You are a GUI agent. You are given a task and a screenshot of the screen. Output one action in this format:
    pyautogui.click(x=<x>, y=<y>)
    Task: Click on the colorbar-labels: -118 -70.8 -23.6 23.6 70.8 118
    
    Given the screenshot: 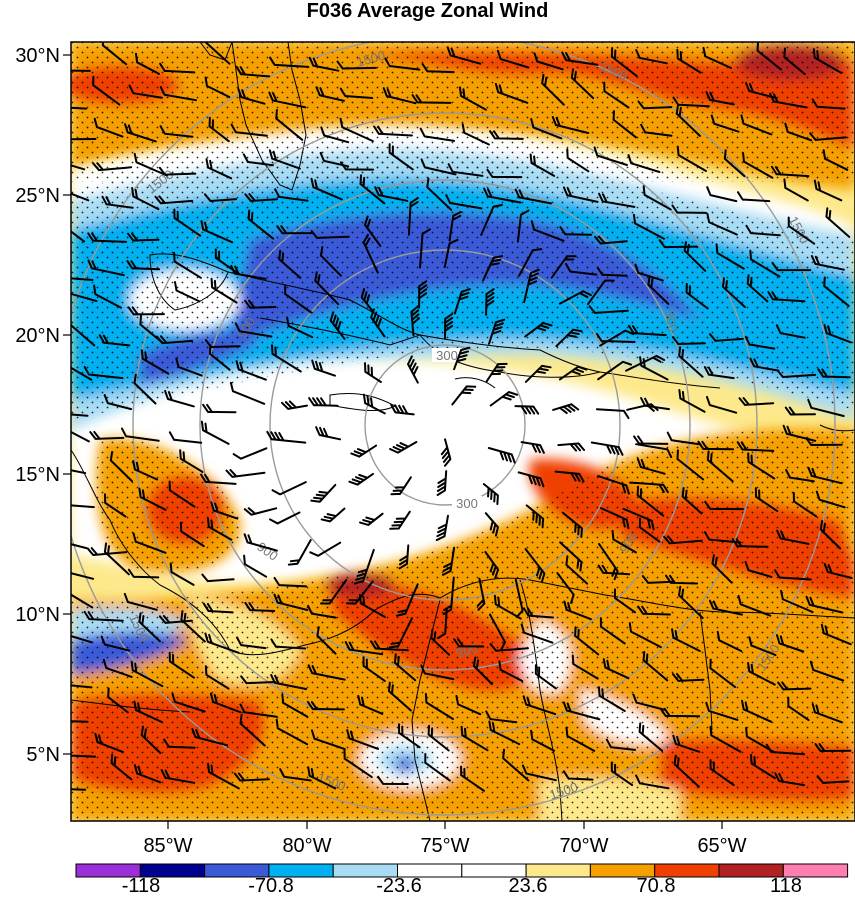 What is the action you would take?
    pyautogui.click(x=462, y=886)
    